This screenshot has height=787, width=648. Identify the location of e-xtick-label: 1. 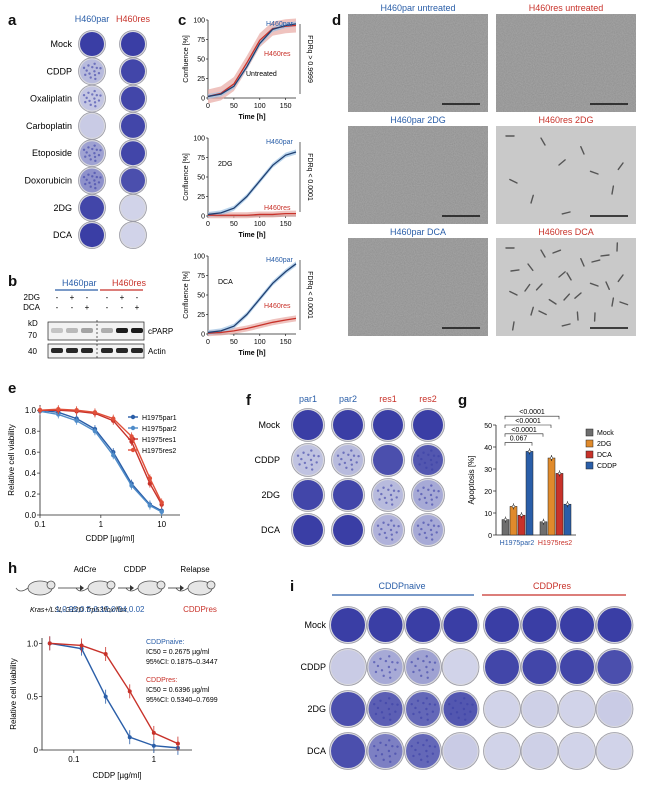
(101, 524).